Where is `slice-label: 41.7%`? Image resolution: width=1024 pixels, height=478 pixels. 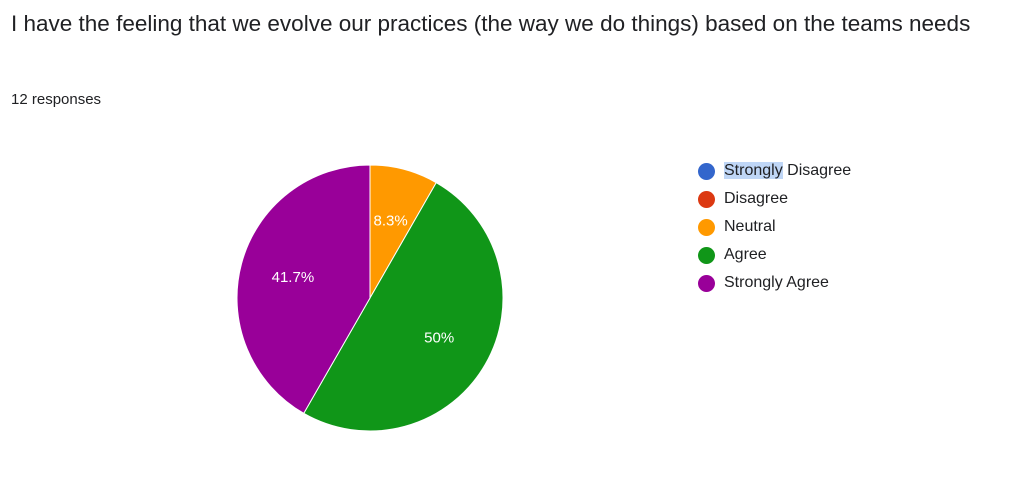
slice-label: 41.7% is located at coordinates (293, 277).